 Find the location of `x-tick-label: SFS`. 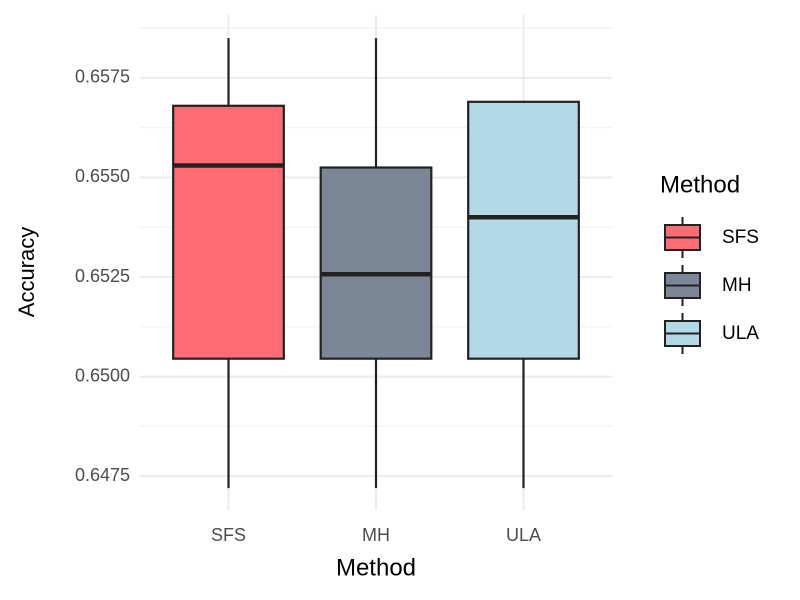

x-tick-label: SFS is located at coordinates (228, 535).